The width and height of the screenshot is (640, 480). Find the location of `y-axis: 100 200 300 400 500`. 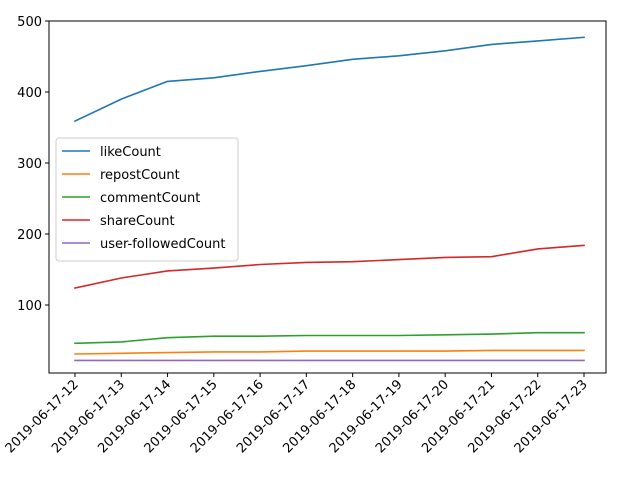

y-axis: 100 200 300 400 500 is located at coordinates (33, 164).